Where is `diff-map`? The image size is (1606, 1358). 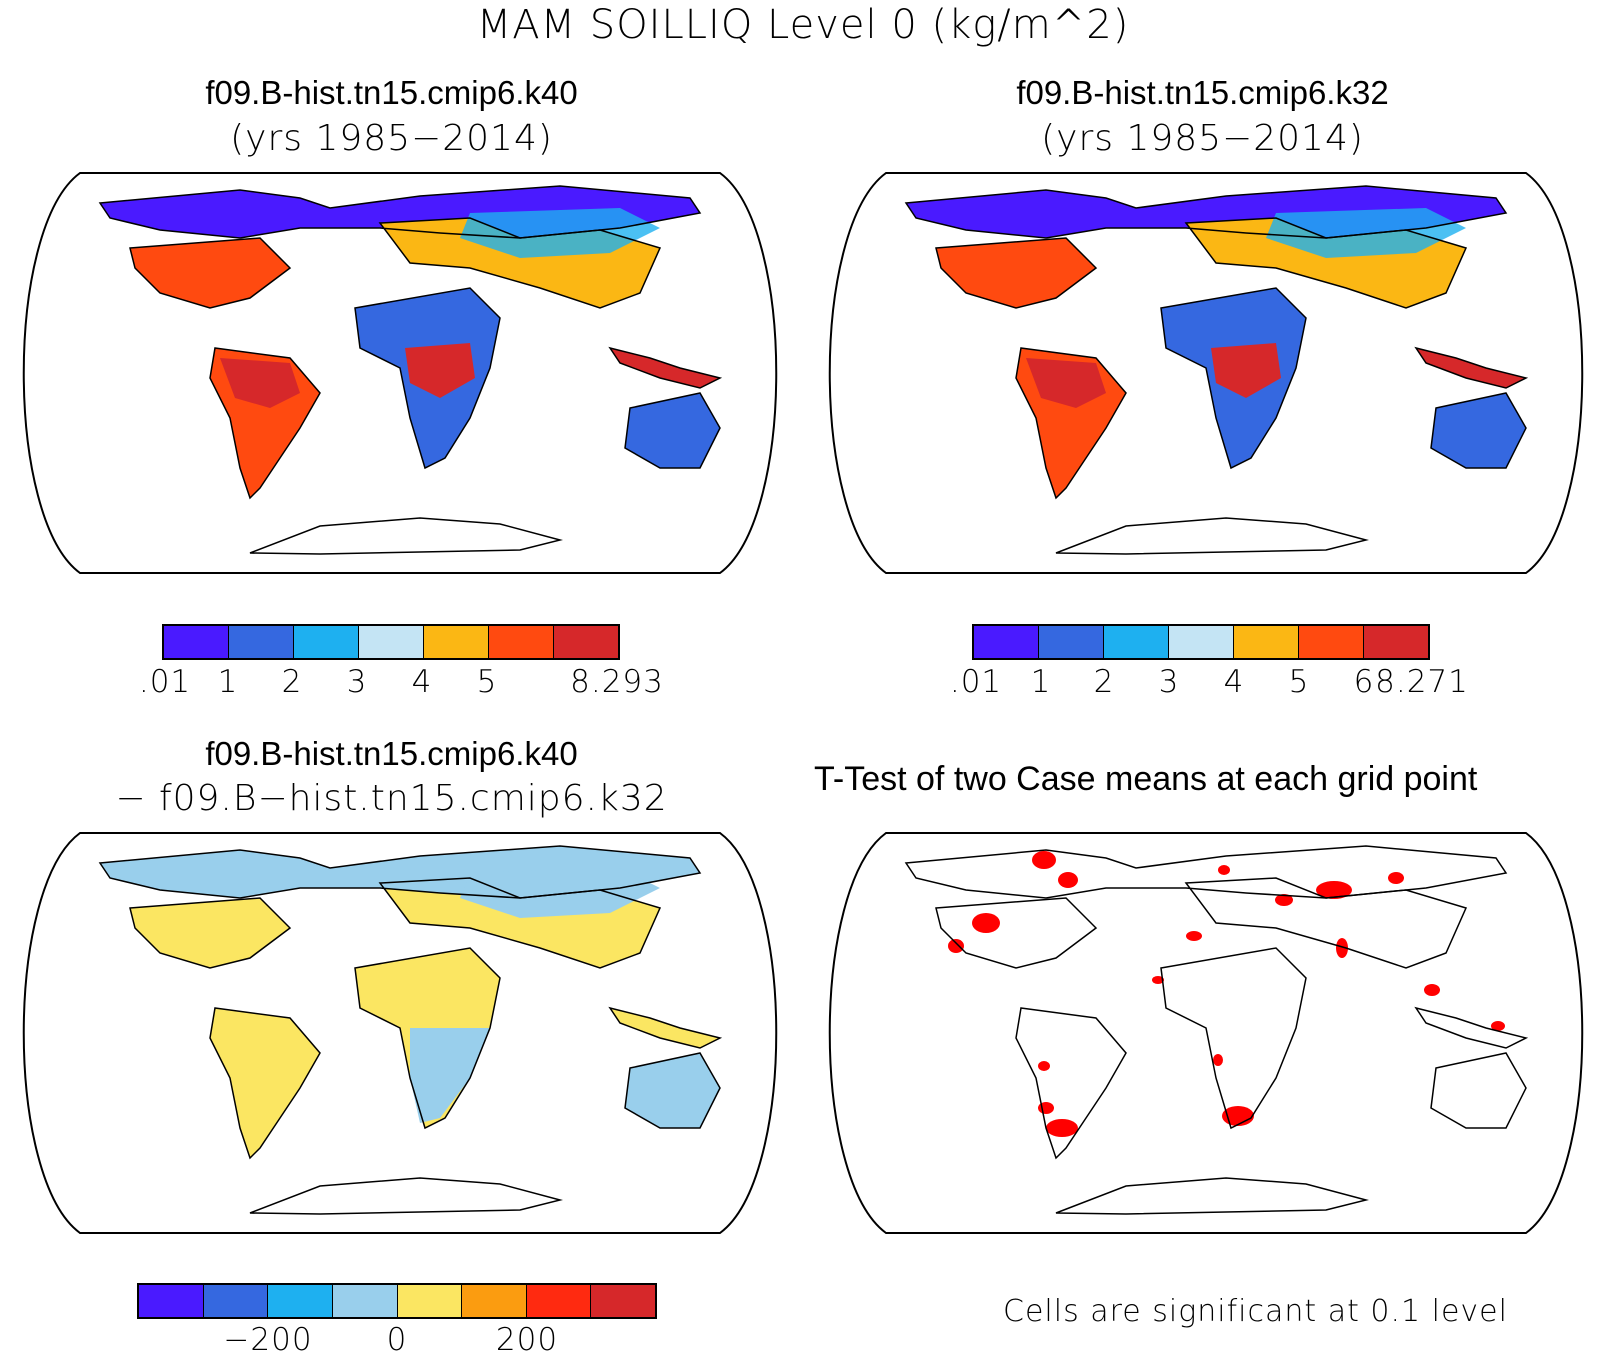 diff-map is located at coordinates (400, 1033).